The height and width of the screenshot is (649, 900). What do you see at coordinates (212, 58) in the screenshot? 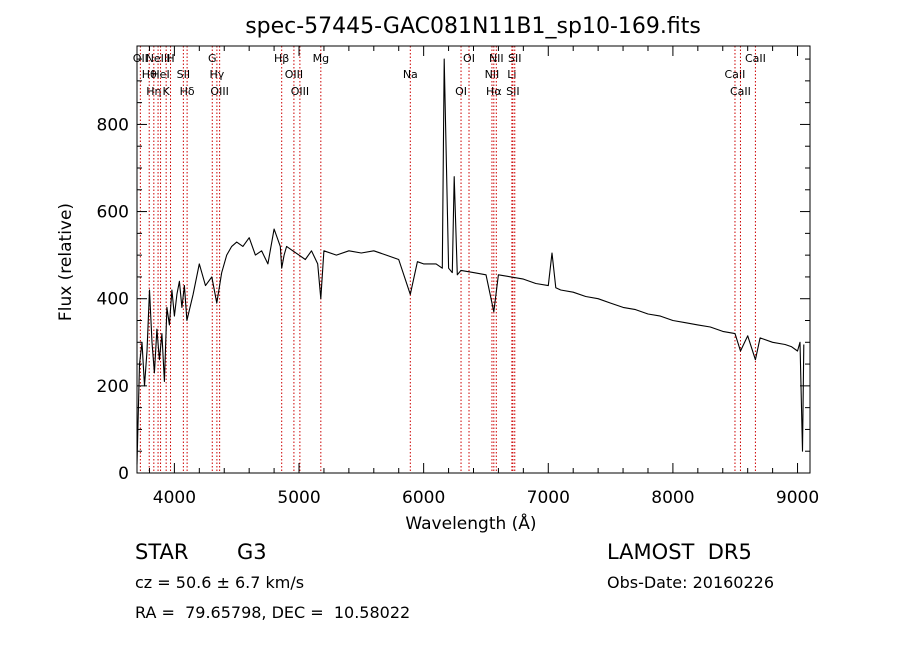
I see `spectral-line-label: G` at bounding box center [212, 58].